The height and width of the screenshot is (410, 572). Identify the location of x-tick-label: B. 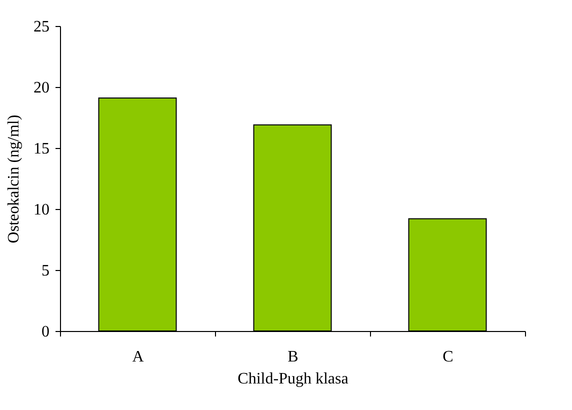
(293, 357).